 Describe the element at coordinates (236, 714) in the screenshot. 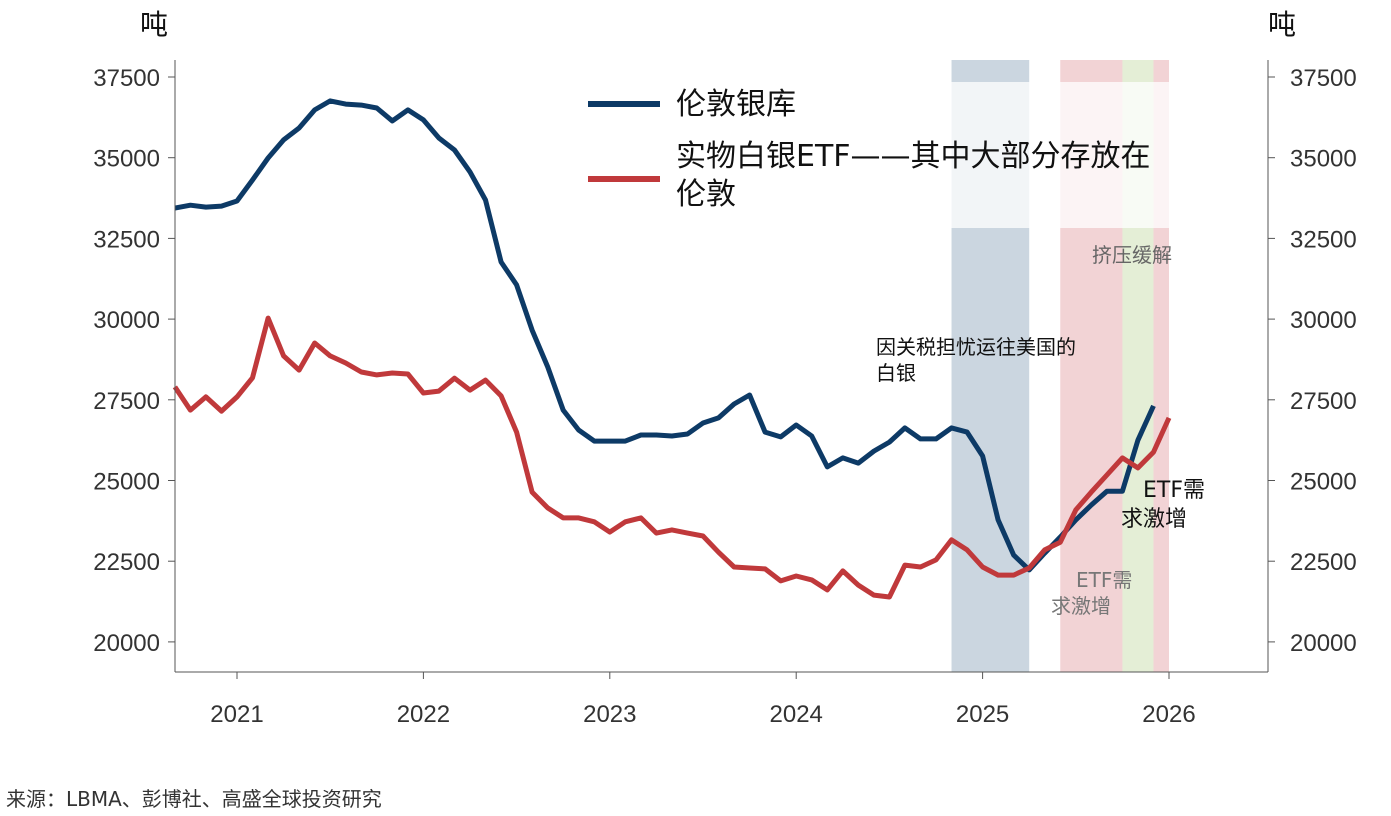

I see `x-tick-label: 2021` at that location.